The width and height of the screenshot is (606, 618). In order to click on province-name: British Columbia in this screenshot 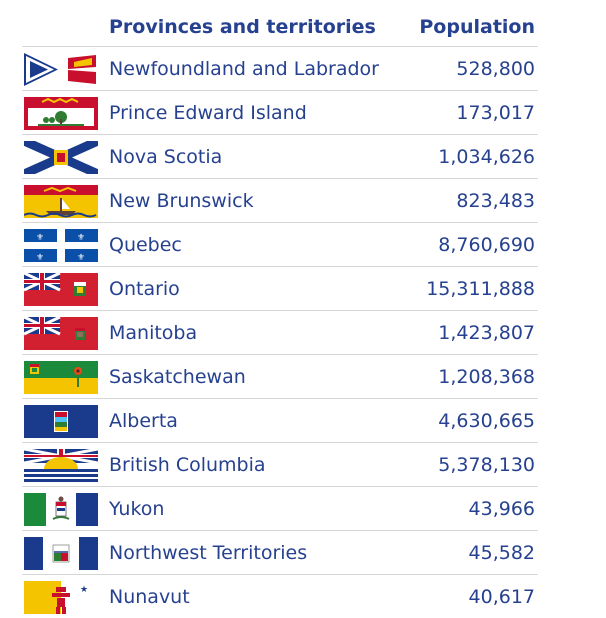, I will do `click(187, 465)`.